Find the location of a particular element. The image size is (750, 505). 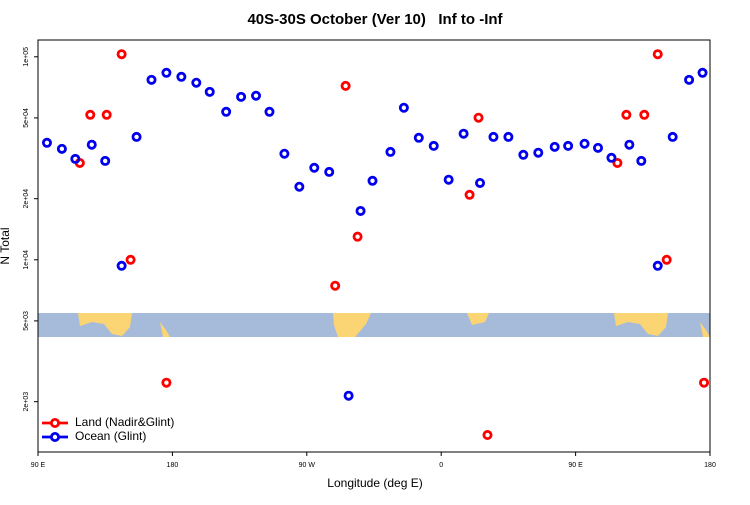

y-tick-label: 1e+04 is located at coordinates (26, 260).